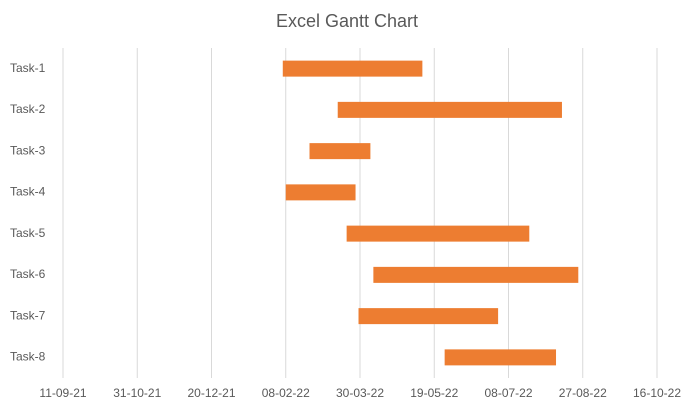 This screenshot has width=694, height=410. Describe the element at coordinates (583, 393) in the screenshot. I see `x-tick-label: 27-08-22` at that location.